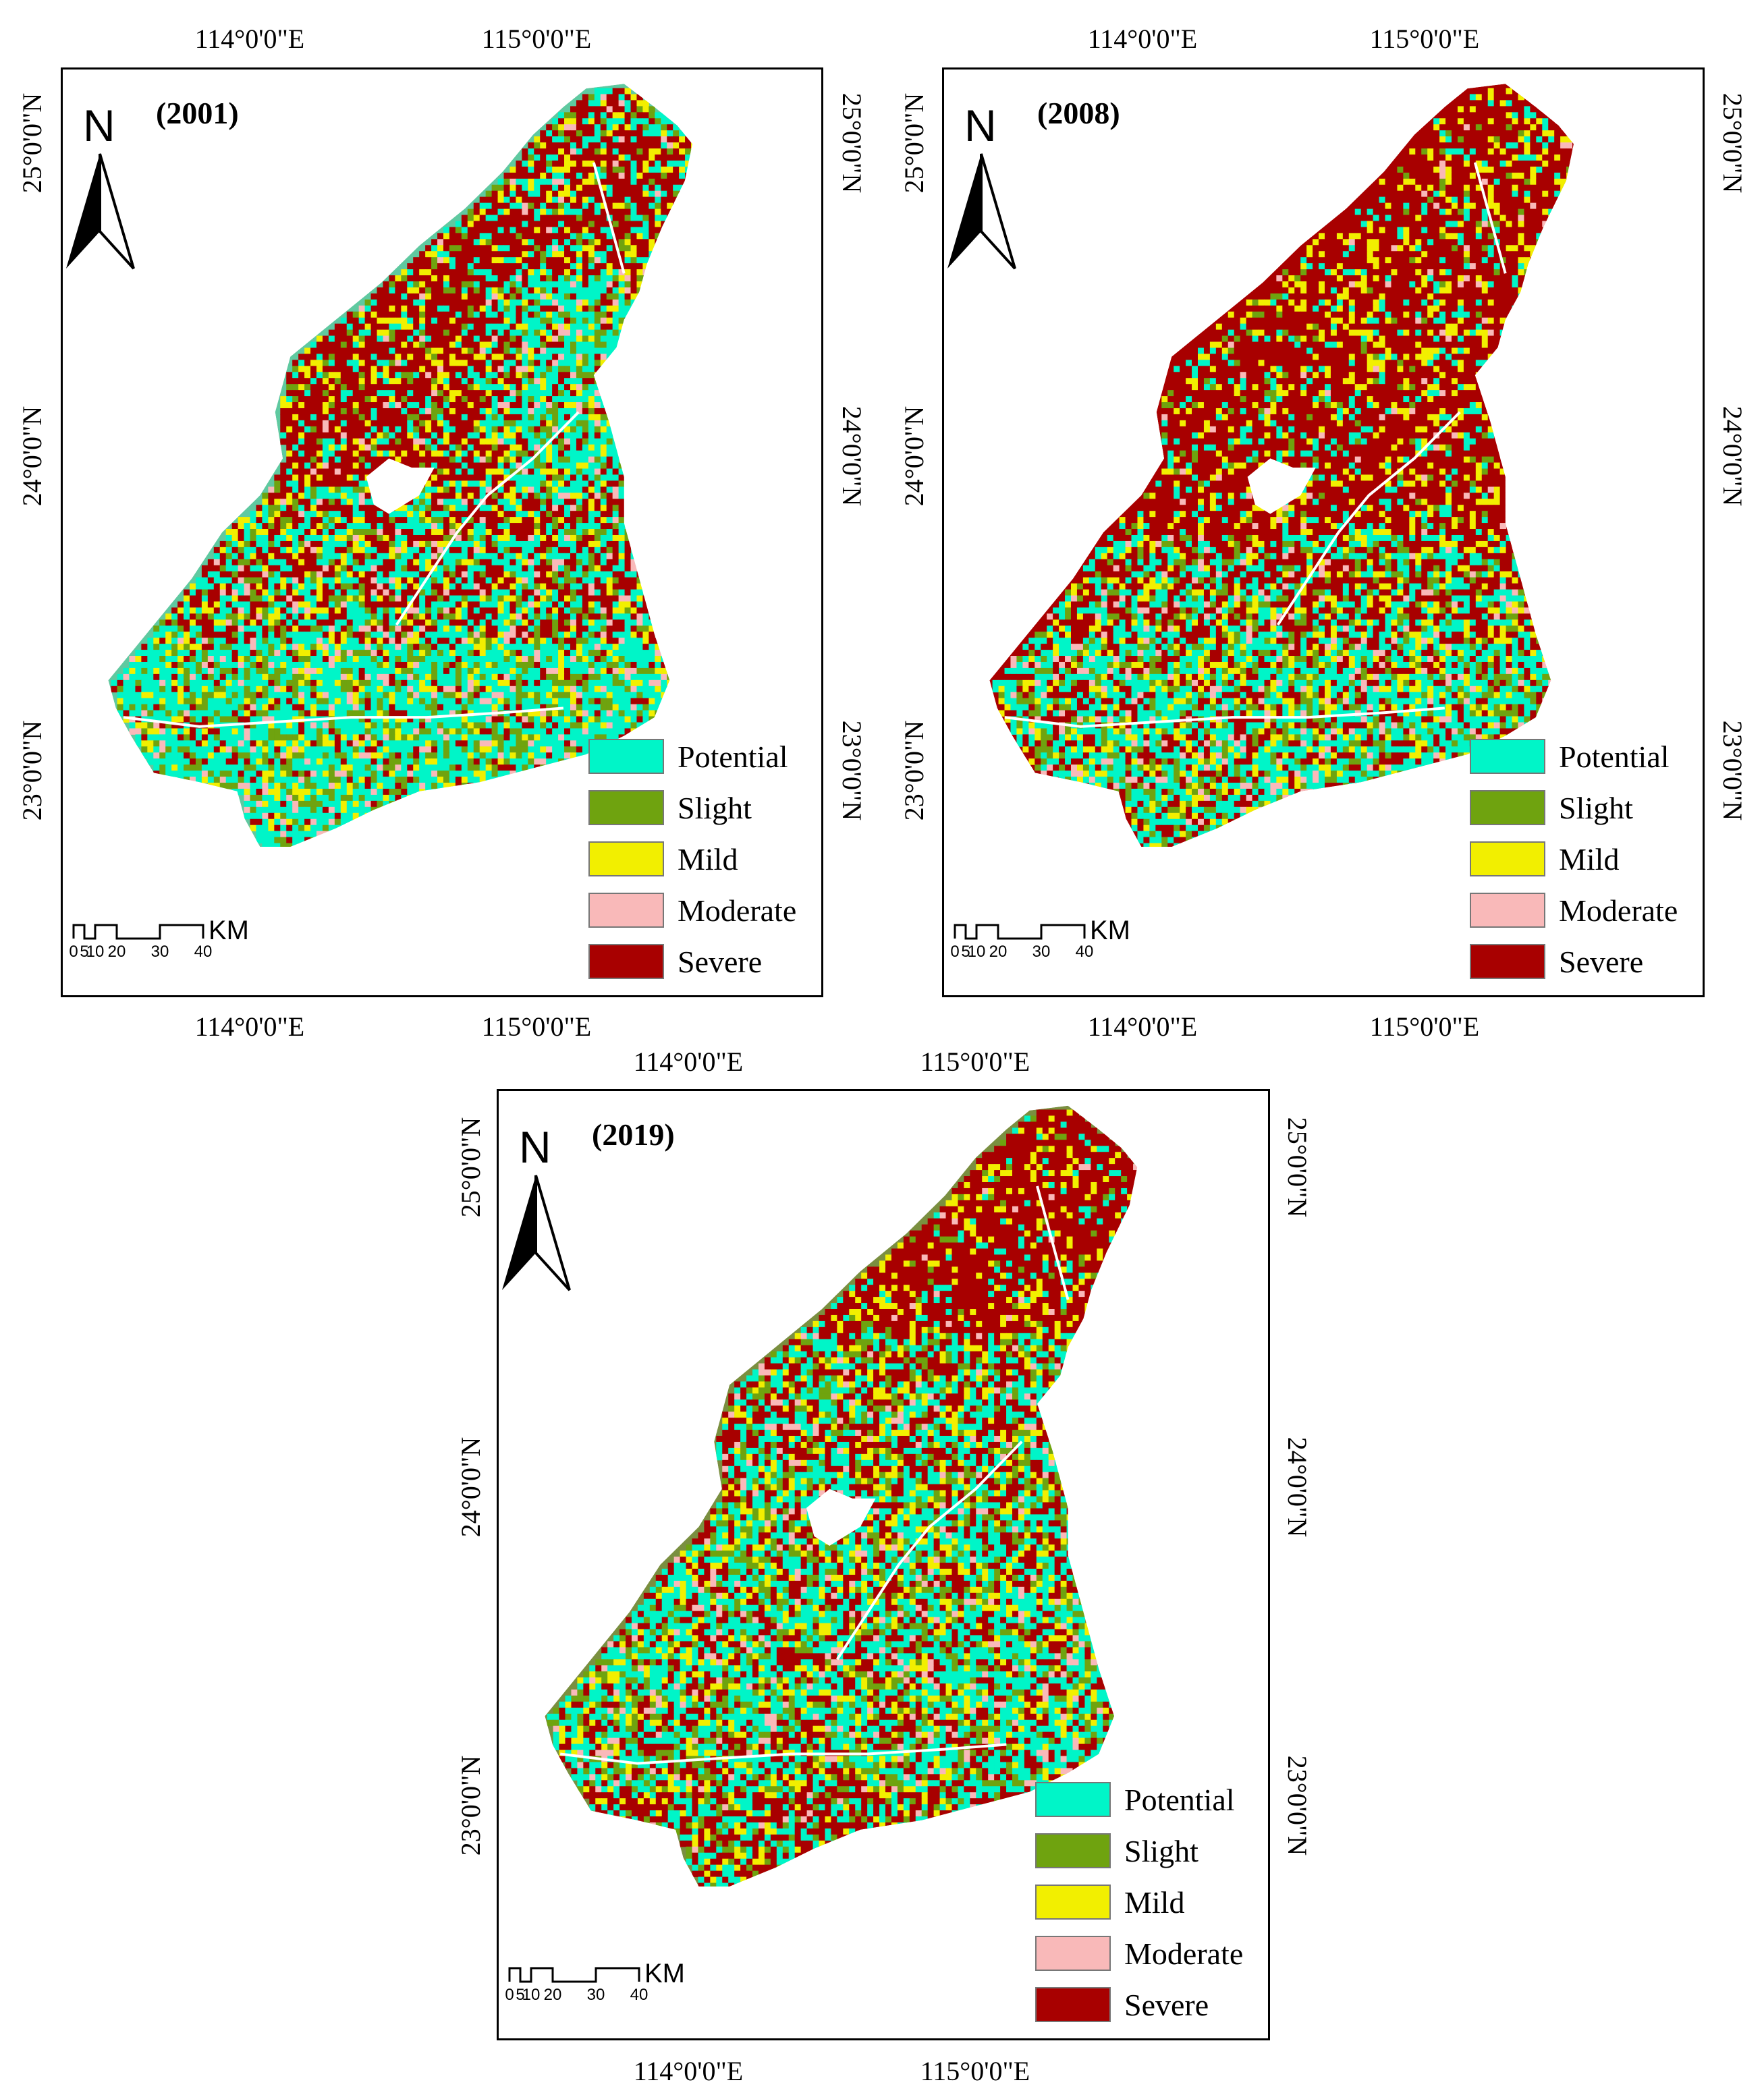 This screenshot has height=2093, width=1764. Describe the element at coordinates (633, 1134) in the screenshot. I see `map-year-2019: (2019)` at that location.